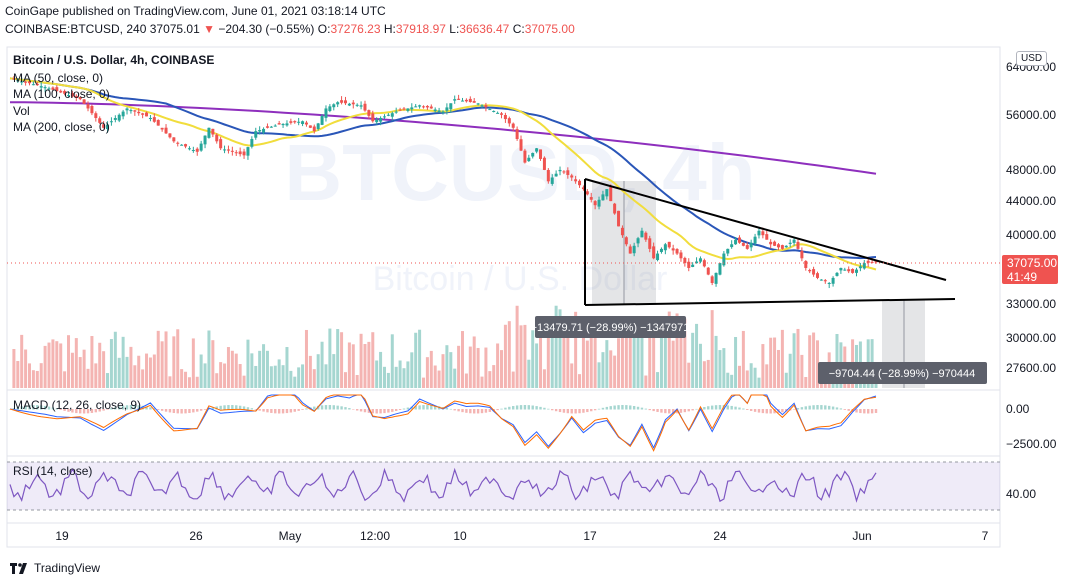  What do you see at coordinates (1022, 277) in the screenshot?
I see `svg-text: 41:49` at bounding box center [1022, 277].